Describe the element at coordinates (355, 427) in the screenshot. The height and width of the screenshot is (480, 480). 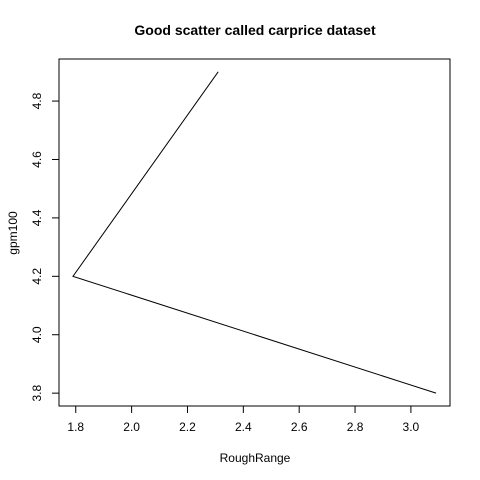
I see `x-tick-label: 2.8` at that location.